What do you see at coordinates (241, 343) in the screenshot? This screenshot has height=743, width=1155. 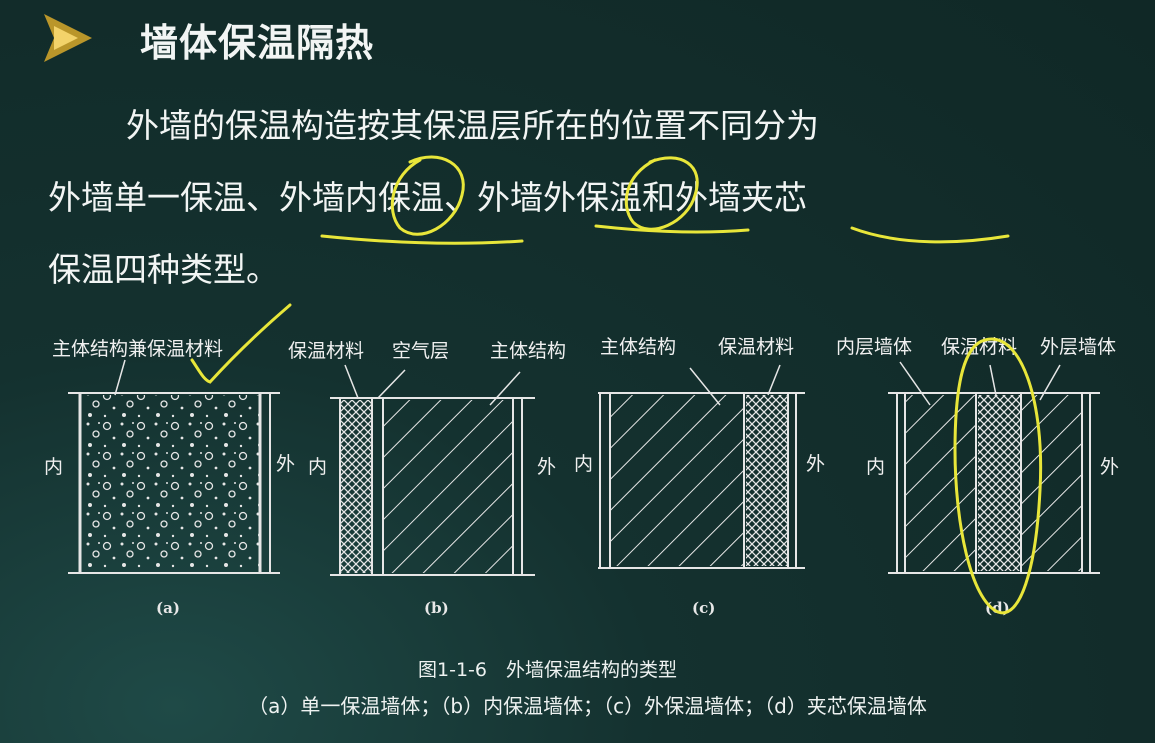 I see `check-mark` at bounding box center [241, 343].